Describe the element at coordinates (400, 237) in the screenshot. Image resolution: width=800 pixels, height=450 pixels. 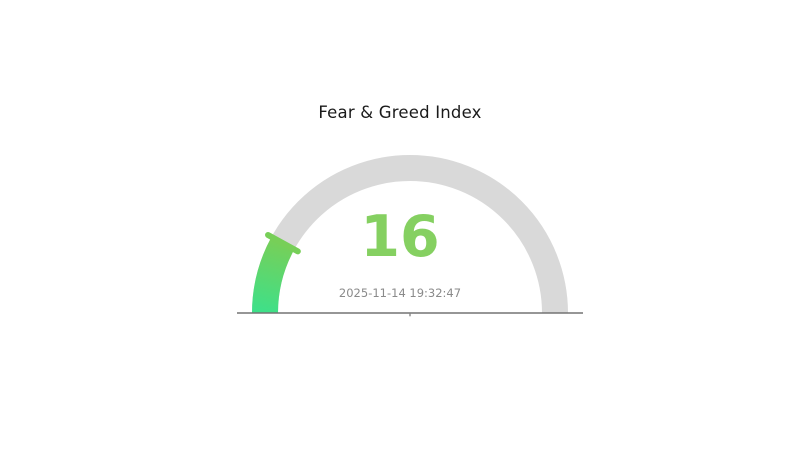
I see `gauge-value: 16` at that location.